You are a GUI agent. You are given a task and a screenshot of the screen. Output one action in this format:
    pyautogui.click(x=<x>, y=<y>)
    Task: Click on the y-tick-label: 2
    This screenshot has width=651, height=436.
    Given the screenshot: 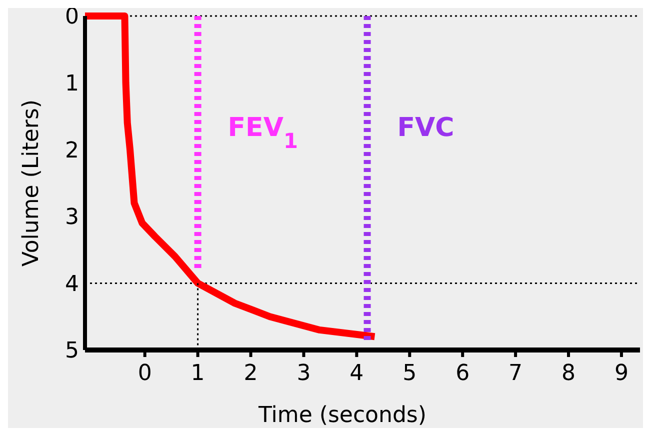 What is the action you would take?
    pyautogui.click(x=72, y=151)
    